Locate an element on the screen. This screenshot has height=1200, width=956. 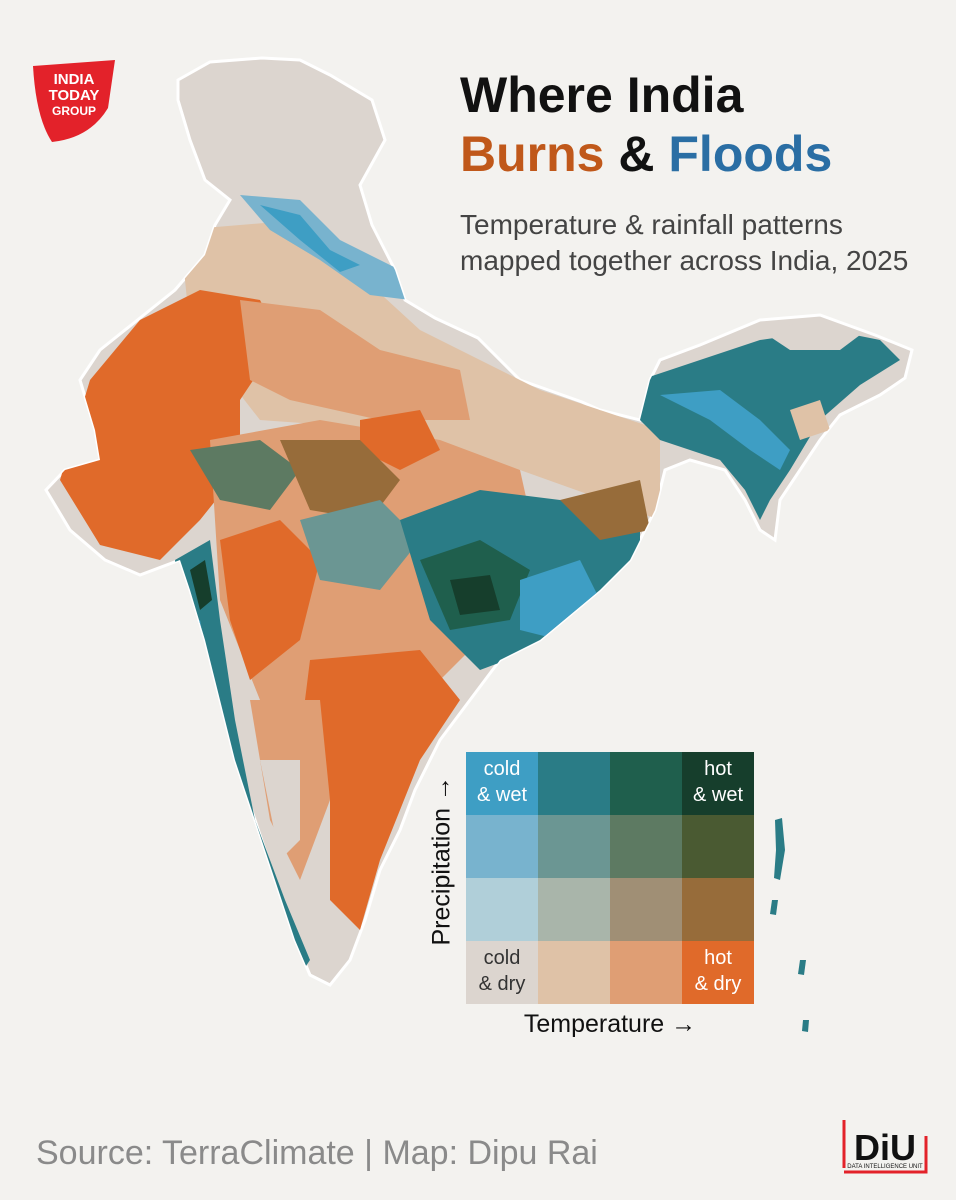
legend-label-cold-dry-0: cold is located at coordinates (502, 958).